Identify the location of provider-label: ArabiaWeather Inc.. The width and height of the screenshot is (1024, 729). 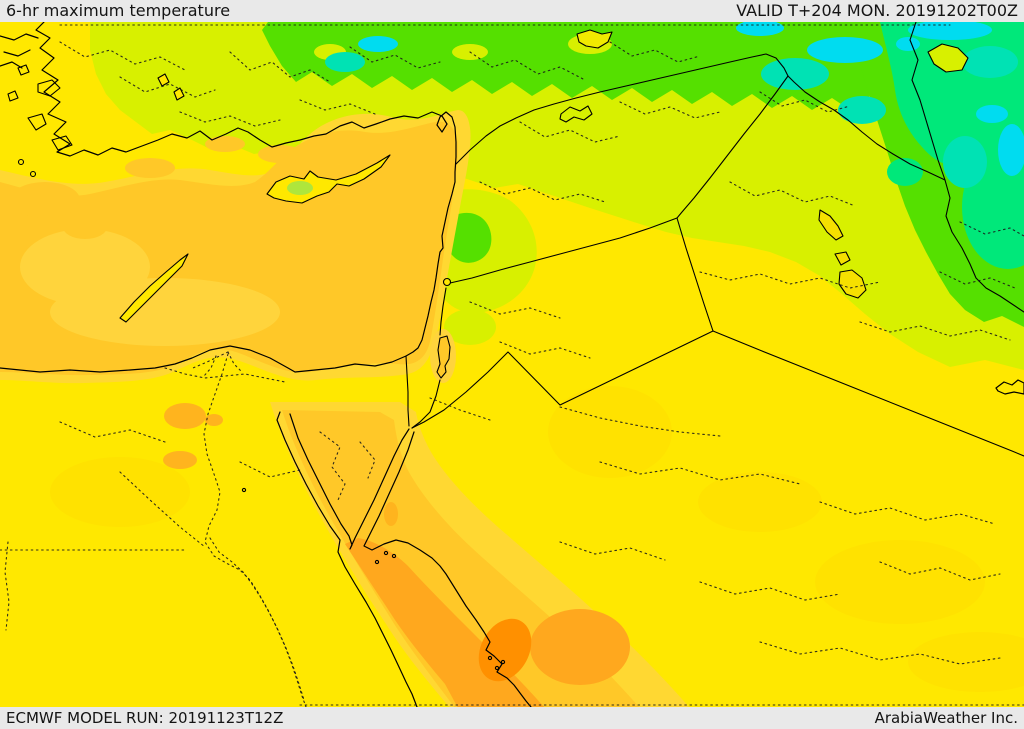
(946, 718).